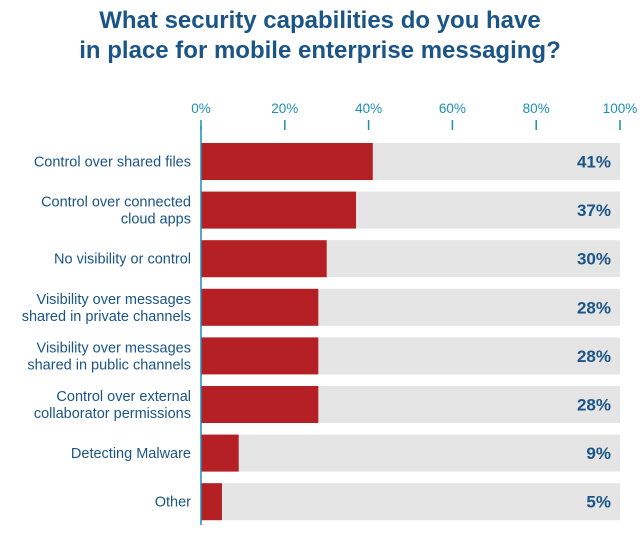  Describe the element at coordinates (536, 108) in the screenshot. I see `x-tick-label: 80%` at that location.